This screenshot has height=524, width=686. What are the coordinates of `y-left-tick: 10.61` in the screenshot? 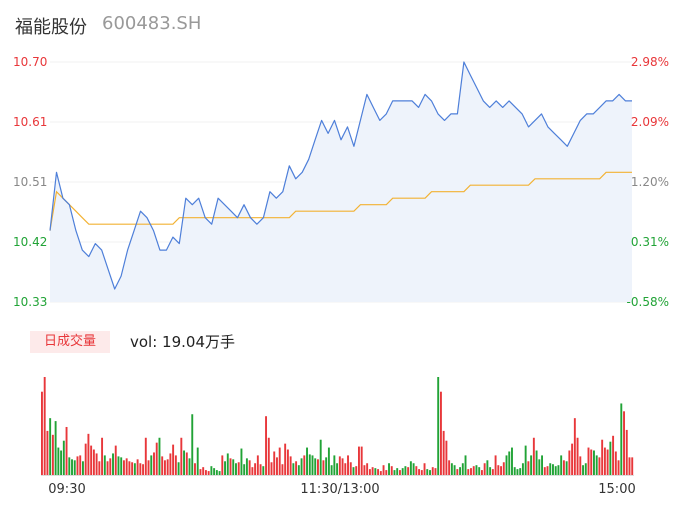 It's located at (30, 122).